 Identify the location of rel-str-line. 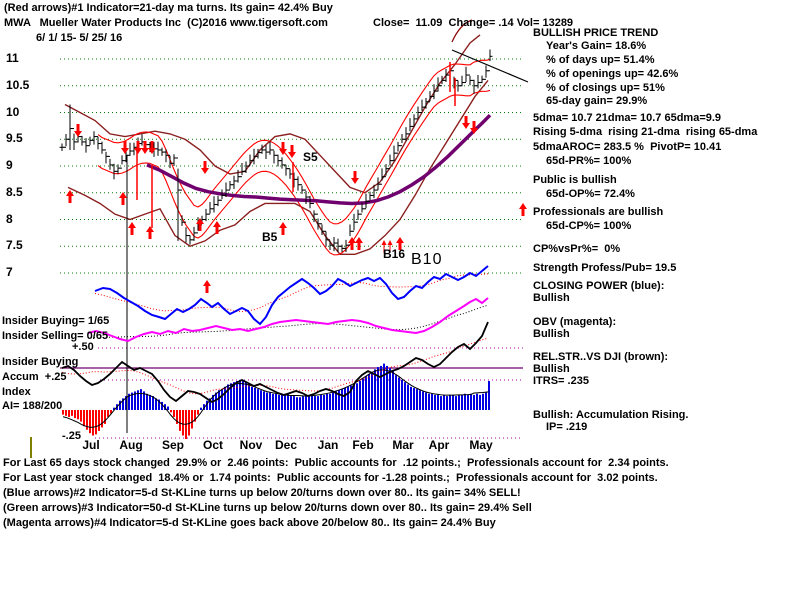
(275, 362).